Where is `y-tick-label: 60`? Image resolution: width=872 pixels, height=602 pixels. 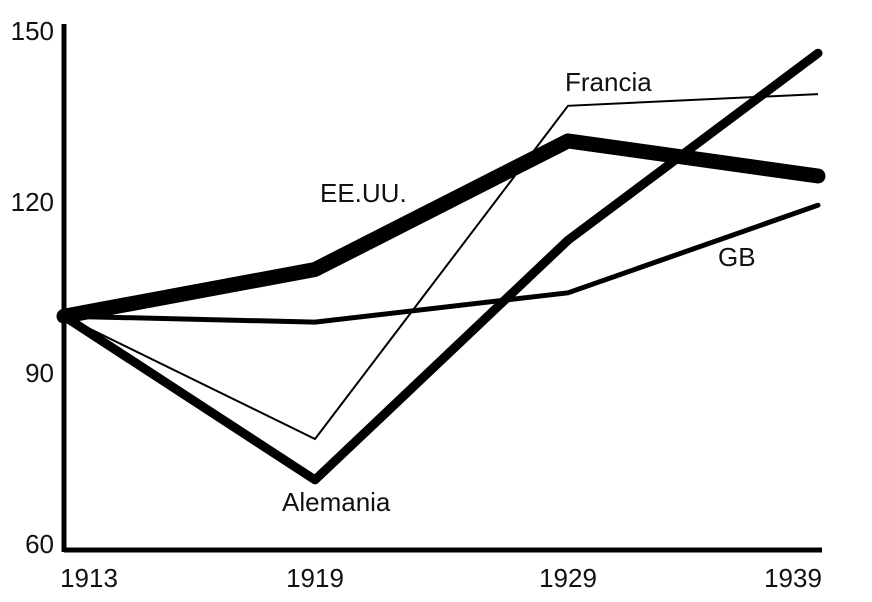
y-tick-label: 60 is located at coordinates (39, 544).